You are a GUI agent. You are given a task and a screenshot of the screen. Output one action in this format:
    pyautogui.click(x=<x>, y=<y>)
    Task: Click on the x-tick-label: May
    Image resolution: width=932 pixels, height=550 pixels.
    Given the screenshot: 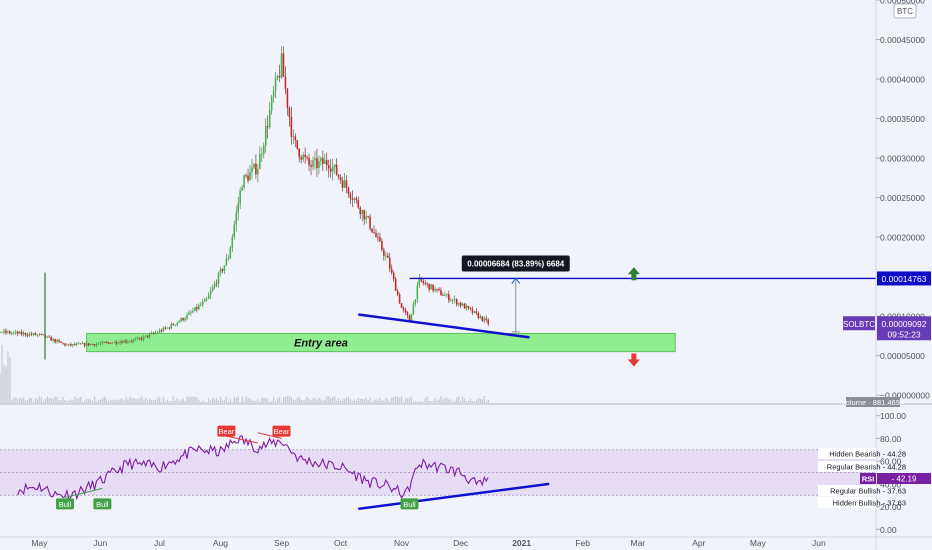 What is the action you would take?
    pyautogui.click(x=758, y=543)
    